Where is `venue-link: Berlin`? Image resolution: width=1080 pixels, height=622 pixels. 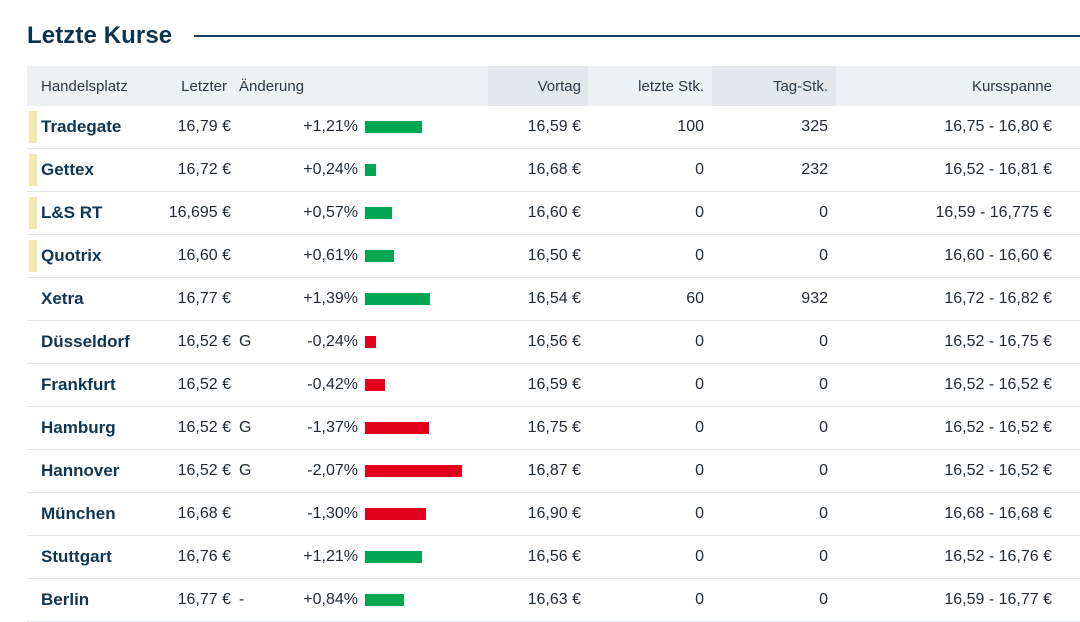
venue-link: Berlin is located at coordinates (65, 599).